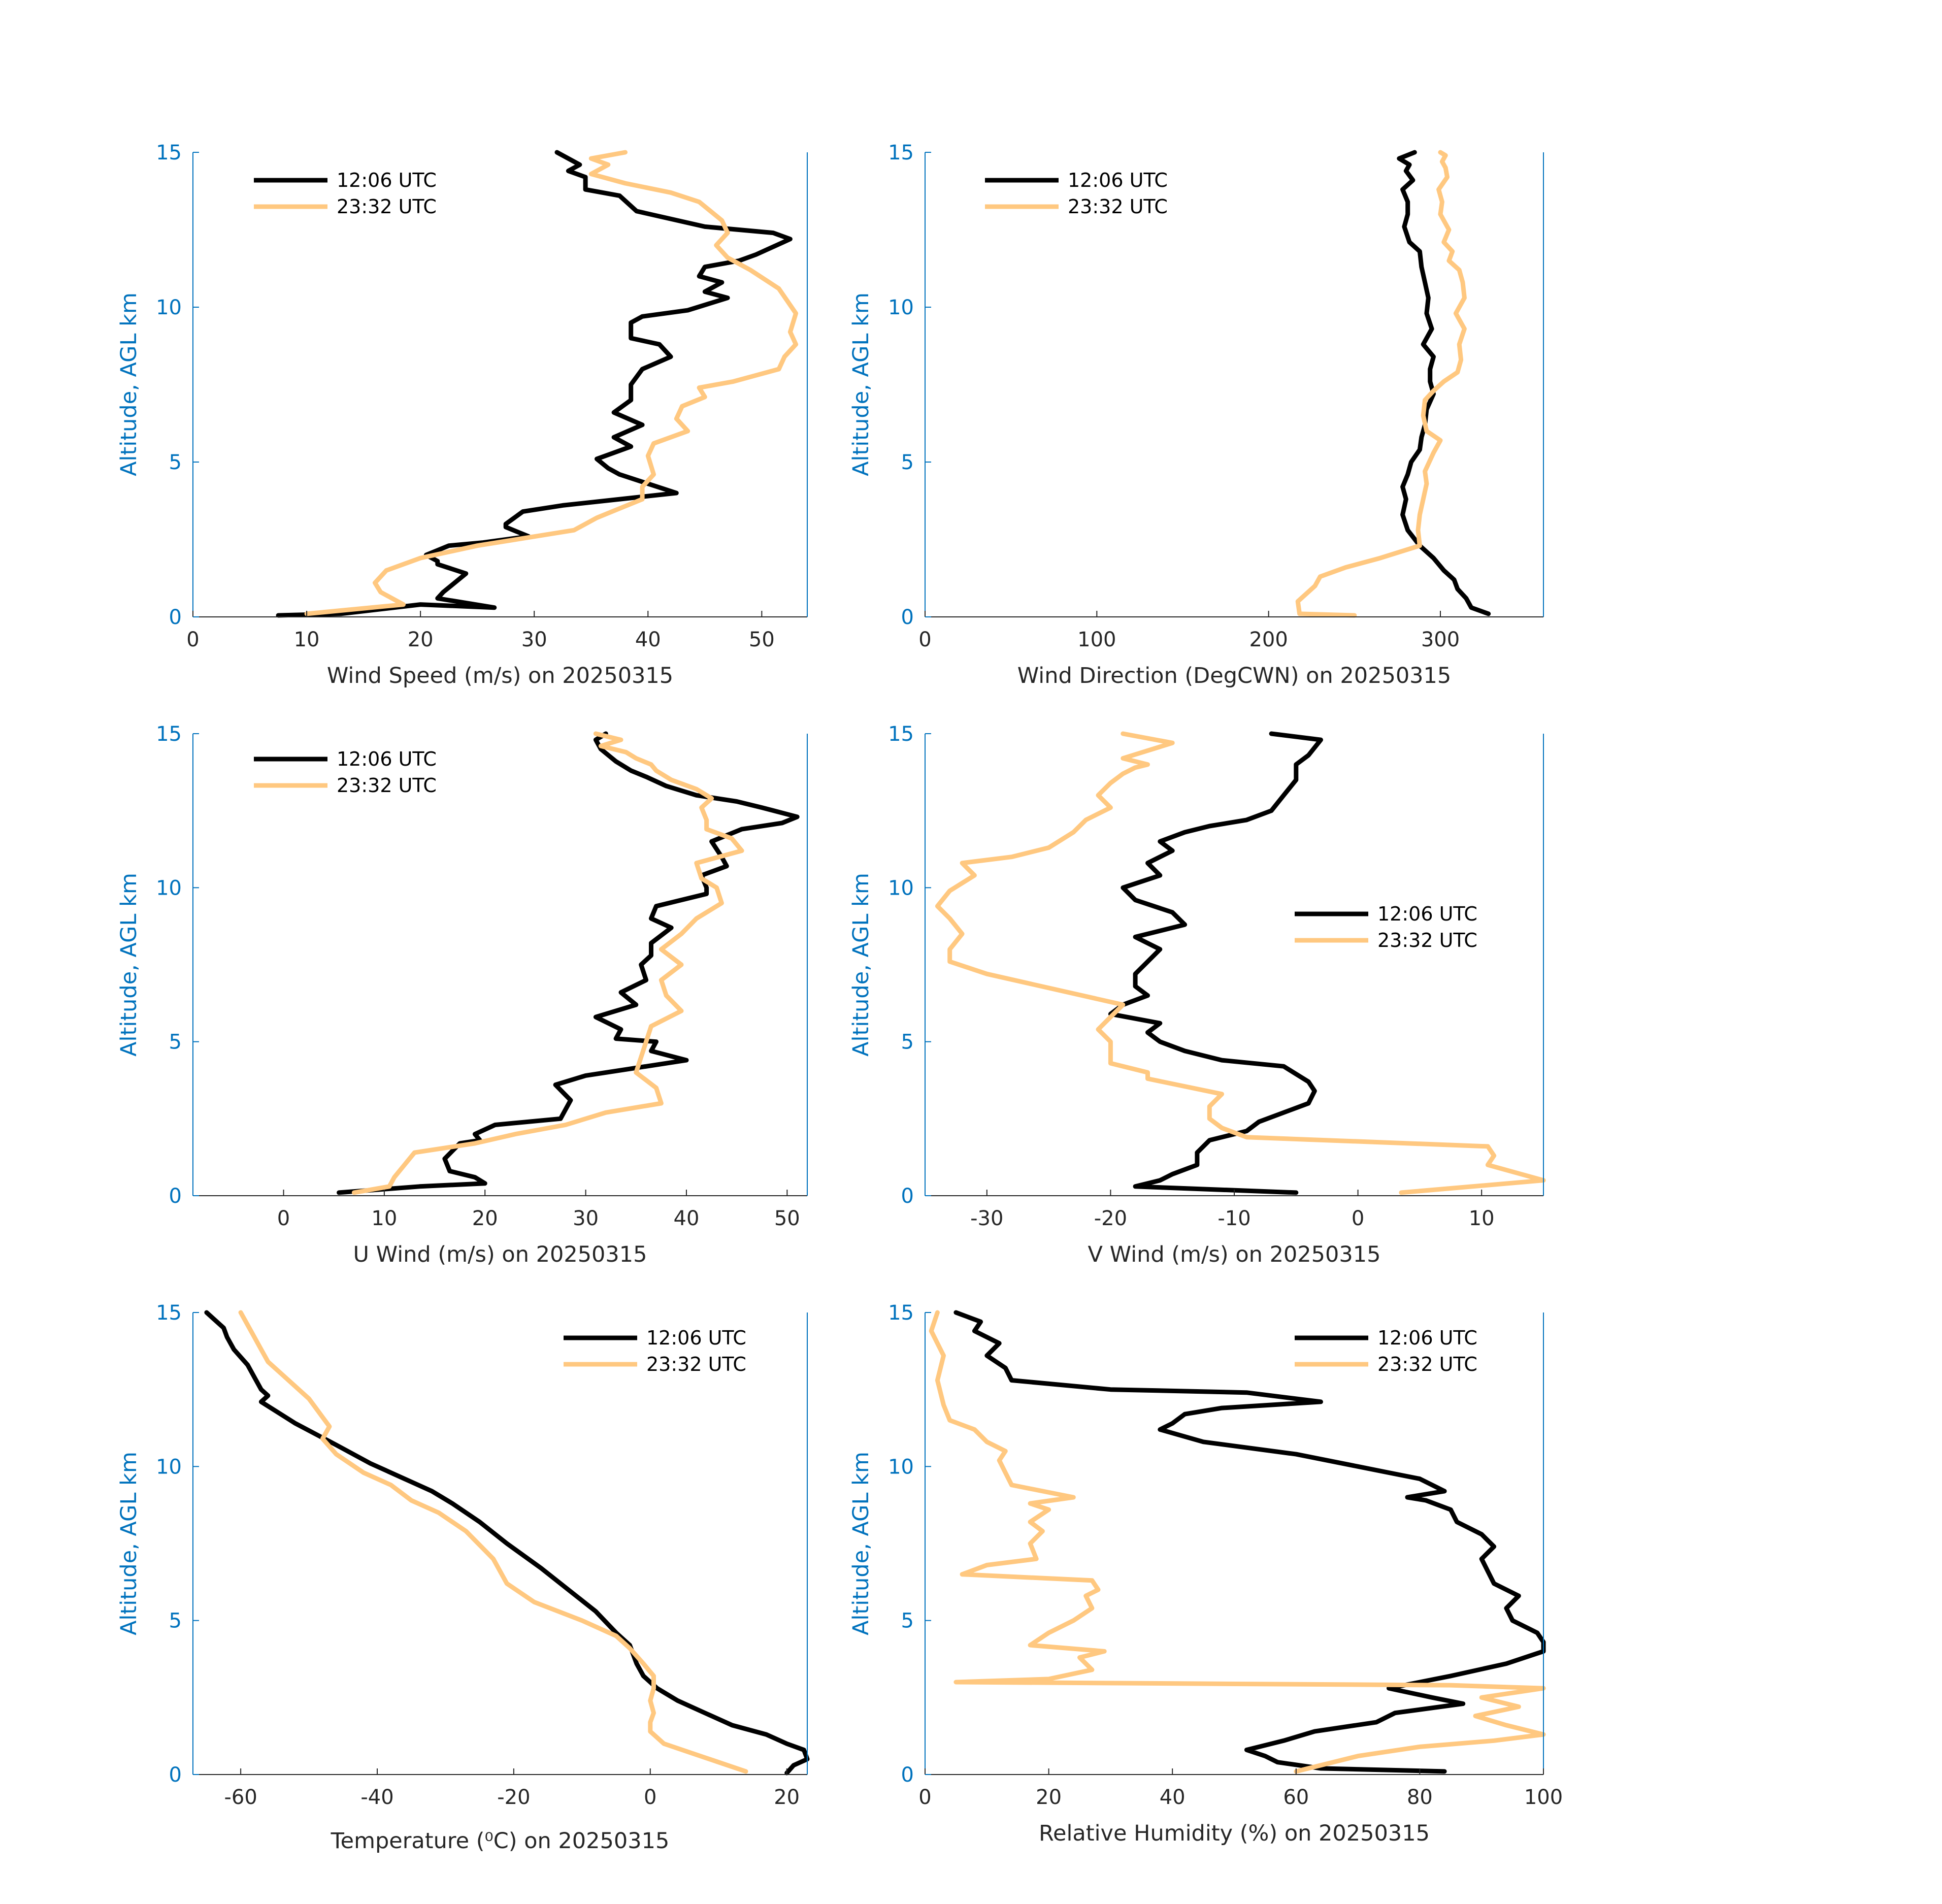  What do you see at coordinates (1174, 396) in the screenshot?
I see `wind-direction-ticks: 0 100 200 300 0 5 10 15` at bounding box center [1174, 396].